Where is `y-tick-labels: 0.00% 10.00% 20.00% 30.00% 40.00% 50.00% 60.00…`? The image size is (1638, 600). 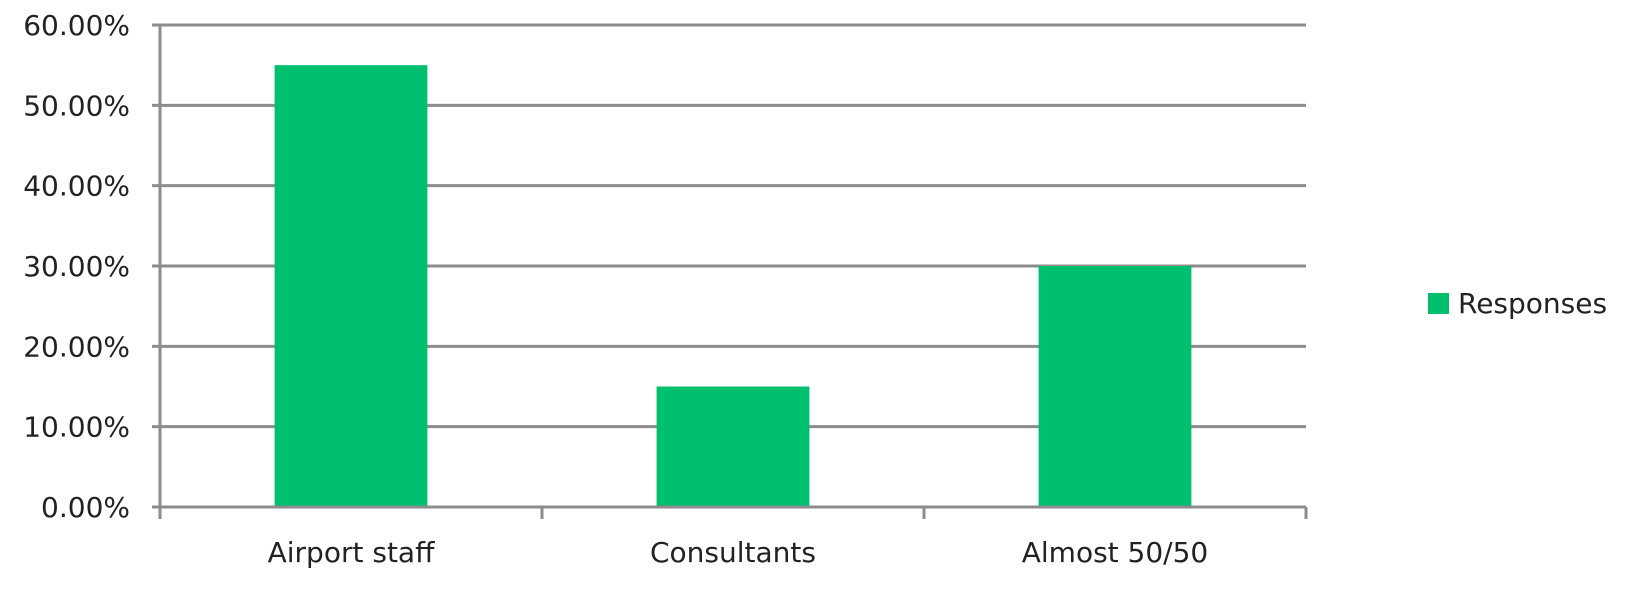
y-tick-labels: 0.00% 10.00% 20.00% 30.00% 40.00% 50.00% 60.00… is located at coordinates (76, 266).